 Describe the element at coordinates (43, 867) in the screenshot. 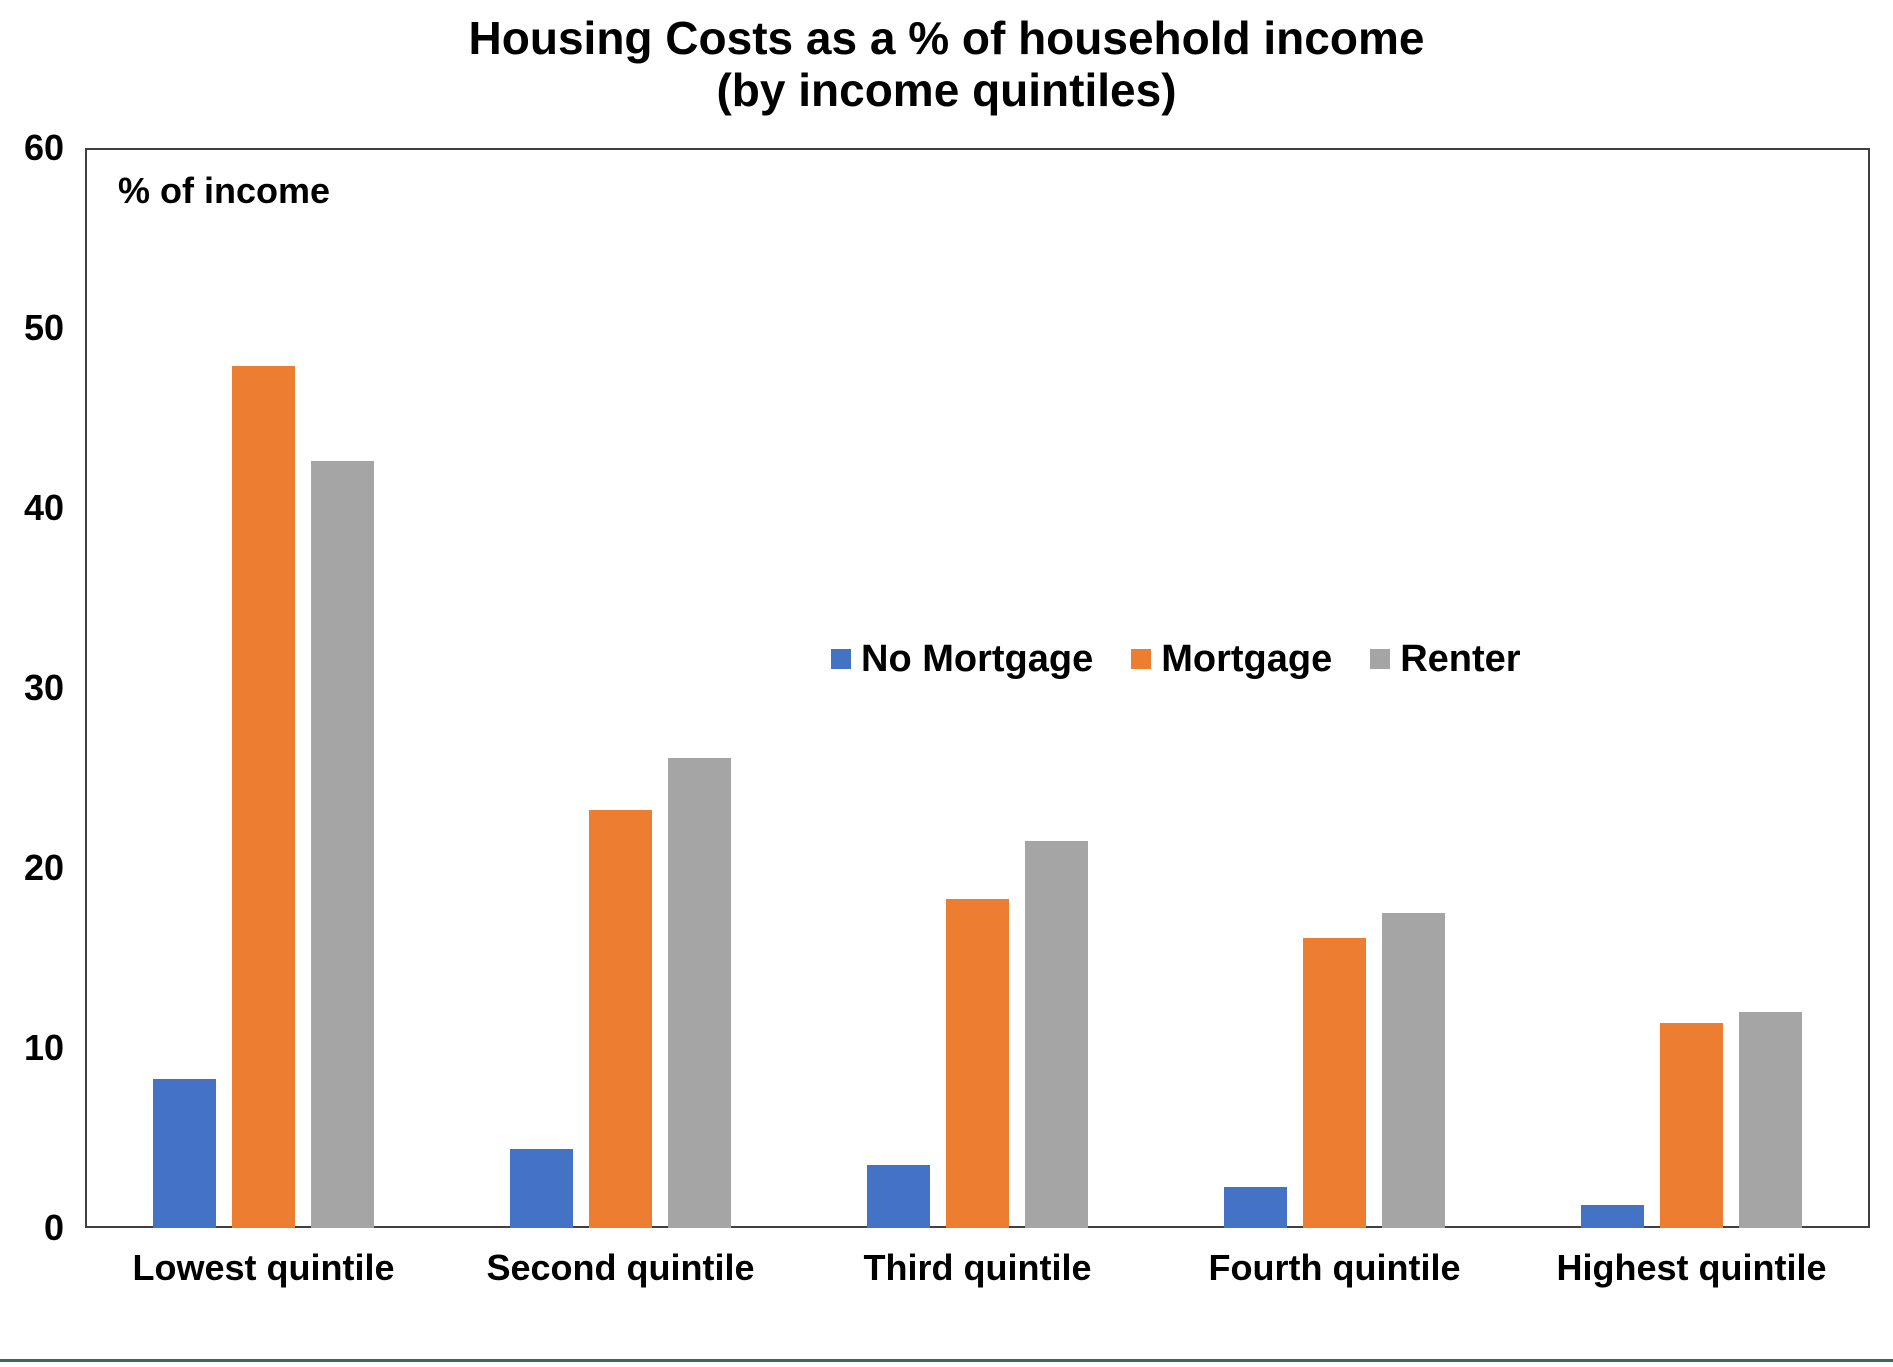

I see `y-tick-label-20: 20` at that location.